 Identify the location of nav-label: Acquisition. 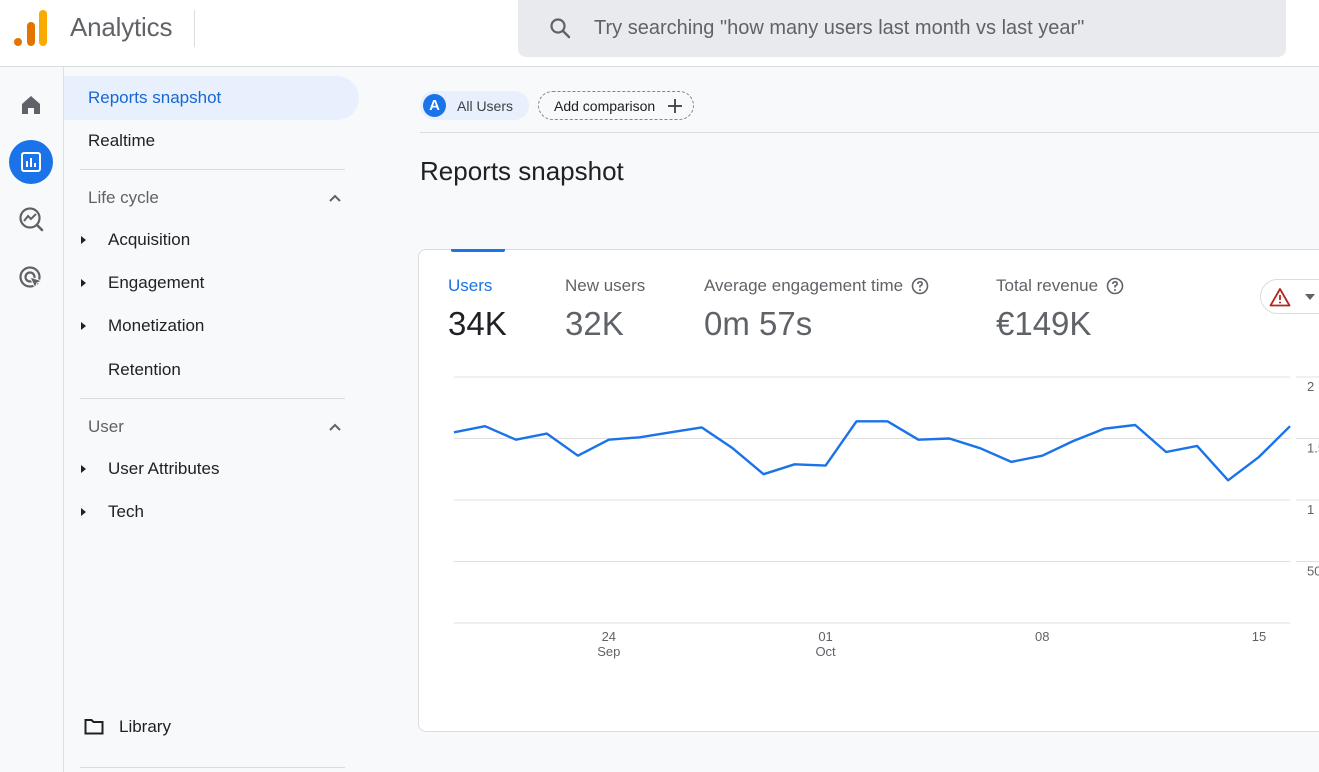
(149, 239).